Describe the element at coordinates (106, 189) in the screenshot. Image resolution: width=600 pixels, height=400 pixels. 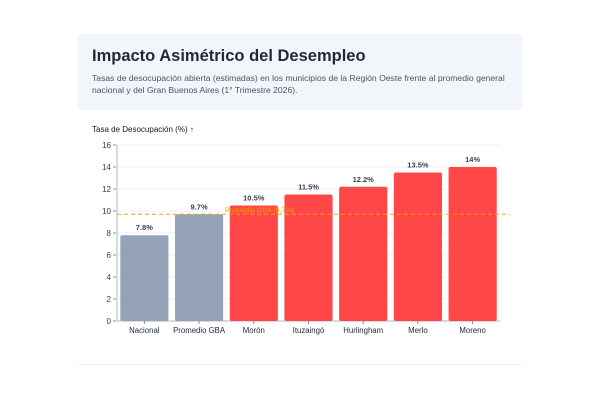
I see `y-tick-label: 12` at that location.